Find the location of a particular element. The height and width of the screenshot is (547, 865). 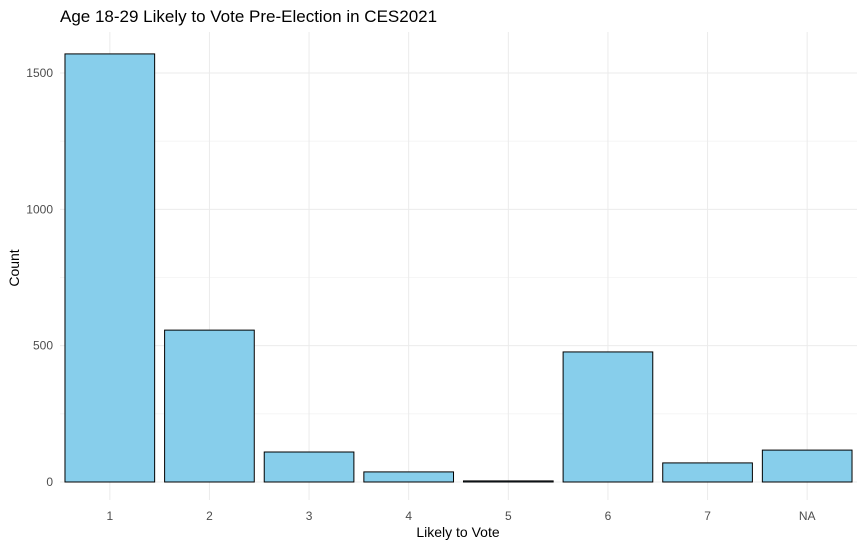

y-axis-title: Count is located at coordinates (14, 267).